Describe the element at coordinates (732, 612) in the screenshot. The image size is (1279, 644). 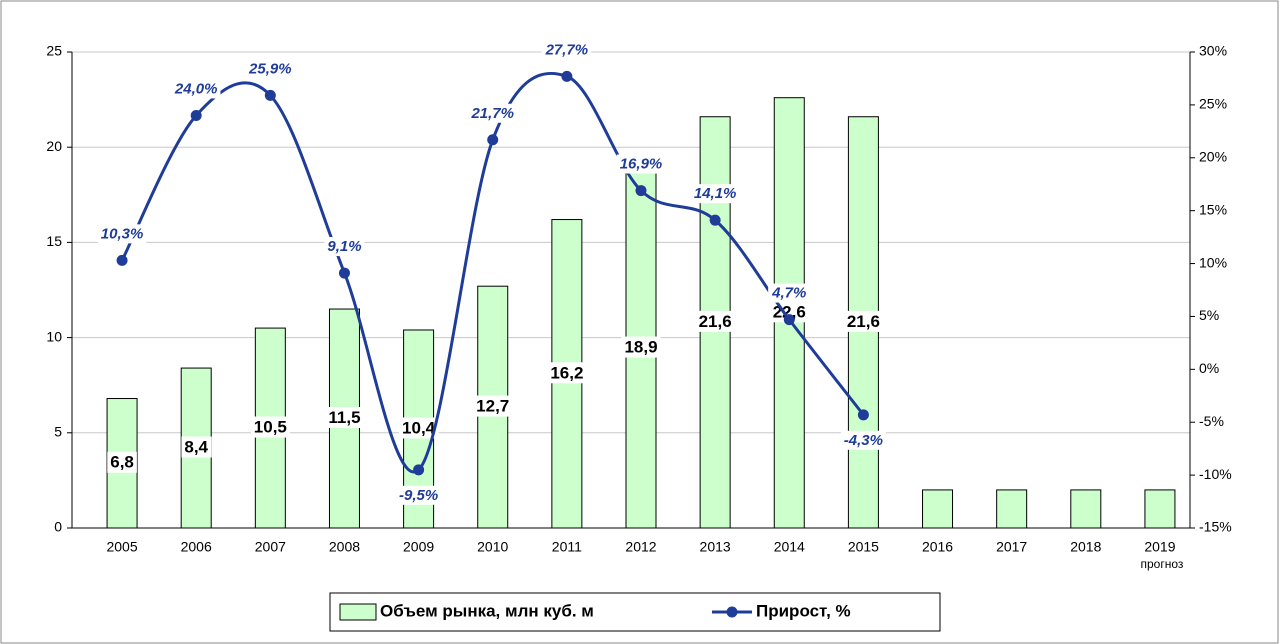
I see `legend-marker` at that location.